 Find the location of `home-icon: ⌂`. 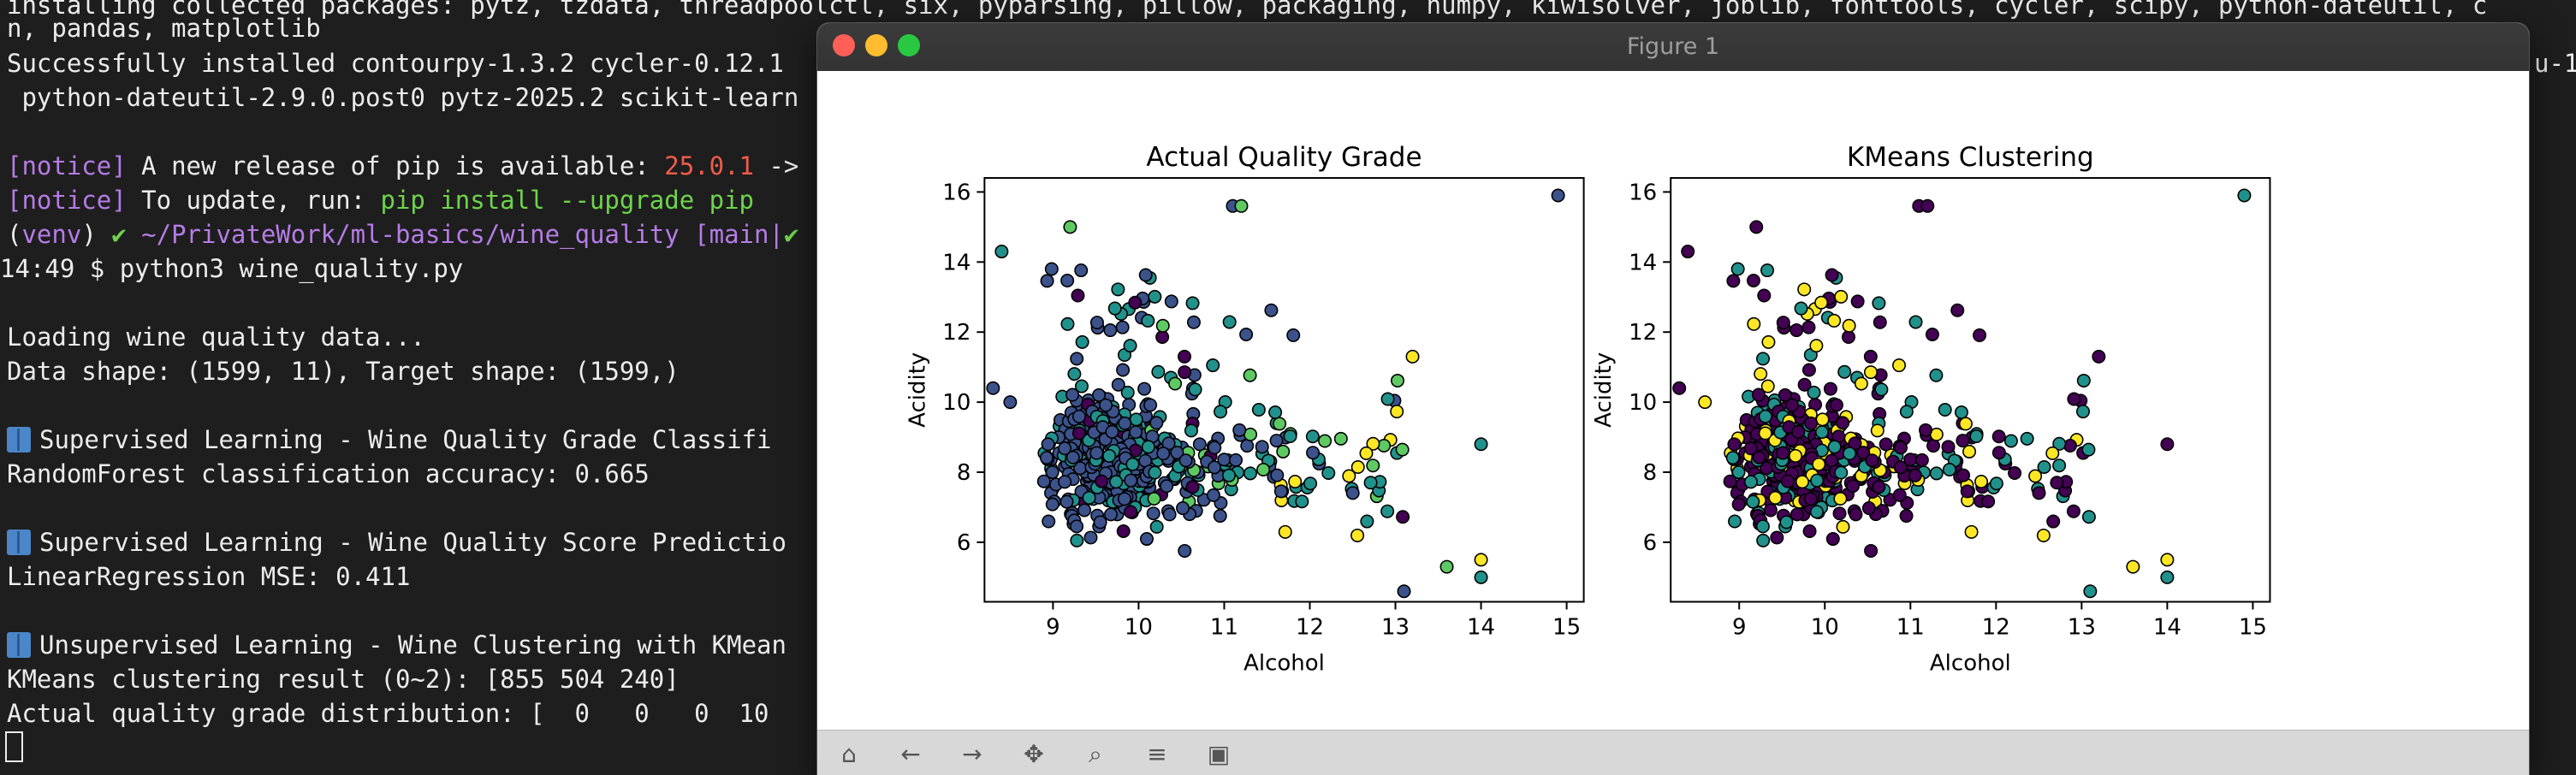

home-icon: ⌂ is located at coordinates (849, 754).